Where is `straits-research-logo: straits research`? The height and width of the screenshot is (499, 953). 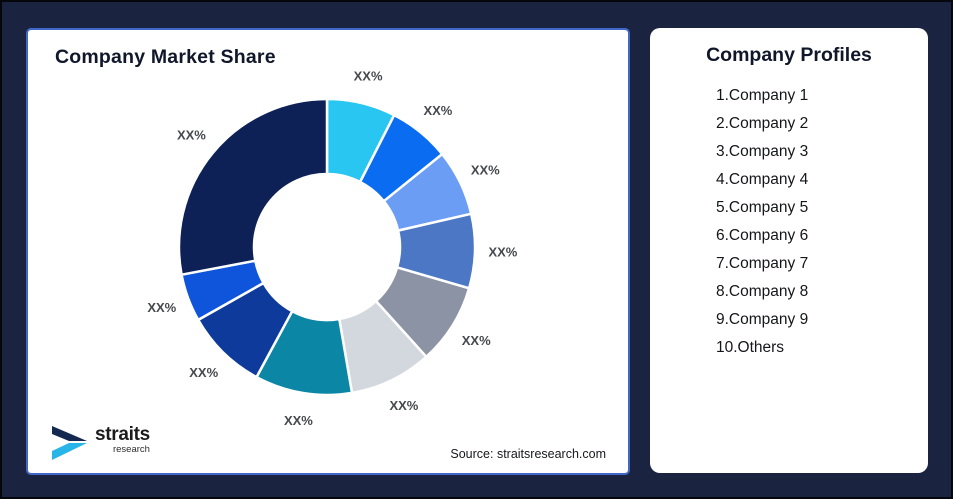 straits-research-logo: straits research is located at coordinates (100, 442).